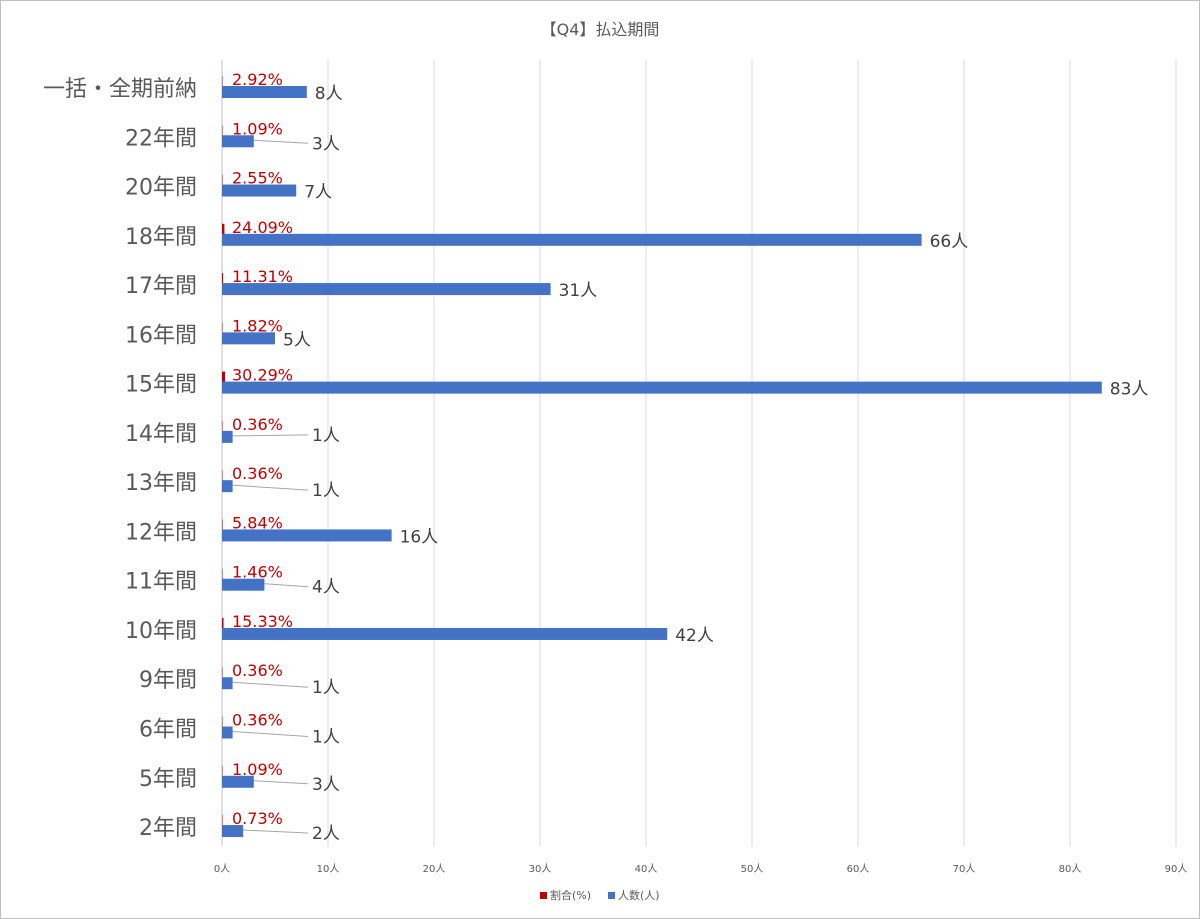 This screenshot has width=1200, height=919. I want to click on legend-label: 人数(人), so click(639, 895).